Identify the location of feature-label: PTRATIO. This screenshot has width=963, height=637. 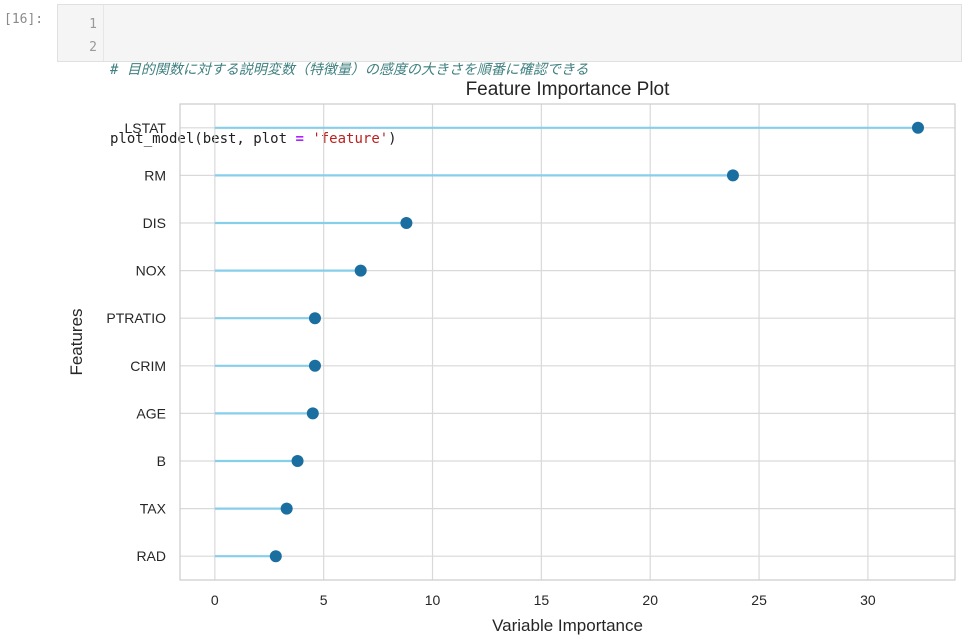
(136, 318).